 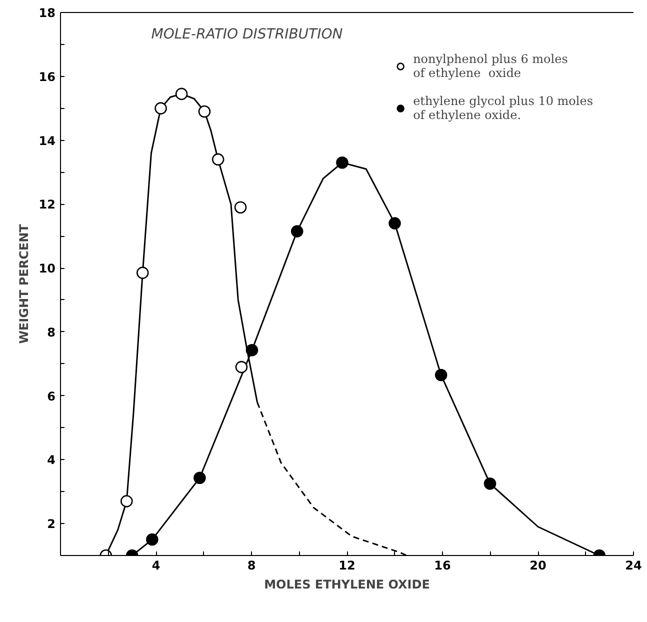 What do you see at coordinates (490, 66) in the screenshot?
I see `legend-label: nonylphenol plus 6 moles of ethylene oxide` at bounding box center [490, 66].